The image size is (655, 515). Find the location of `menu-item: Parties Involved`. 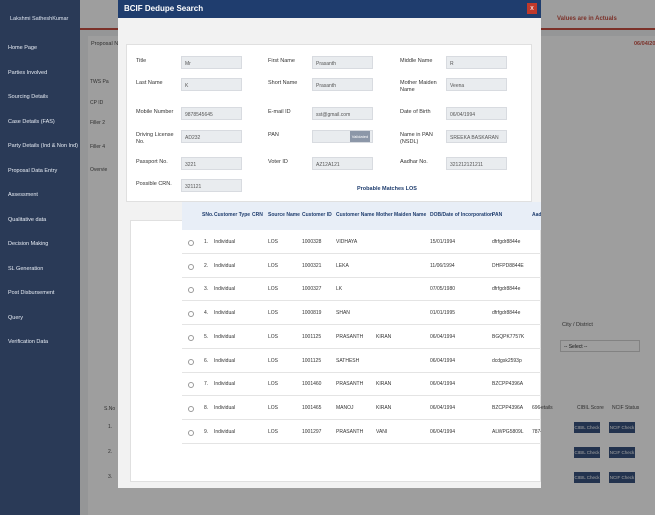

menu-item: Parties Involved is located at coordinates (28, 72).